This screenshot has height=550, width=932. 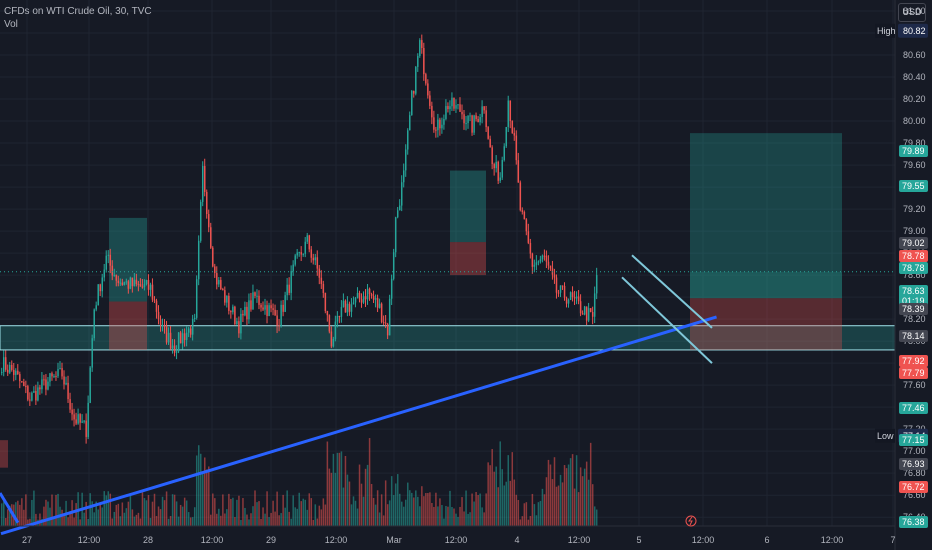 I want to click on y-tick-label: 78.60, so click(x=914, y=275).